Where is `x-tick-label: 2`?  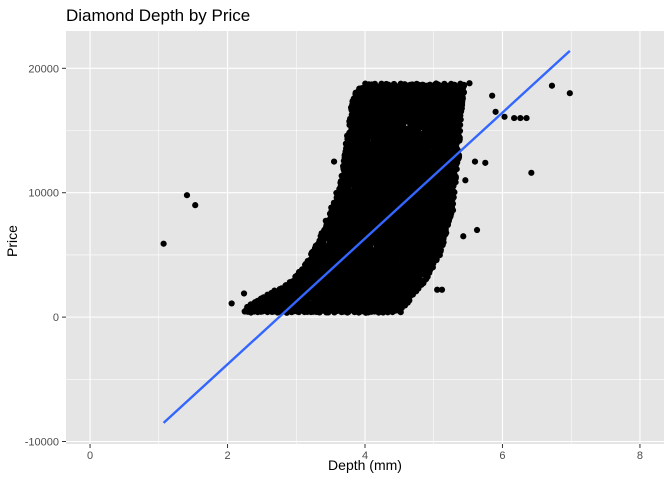
x-tick-label: 2 is located at coordinates (227, 456).